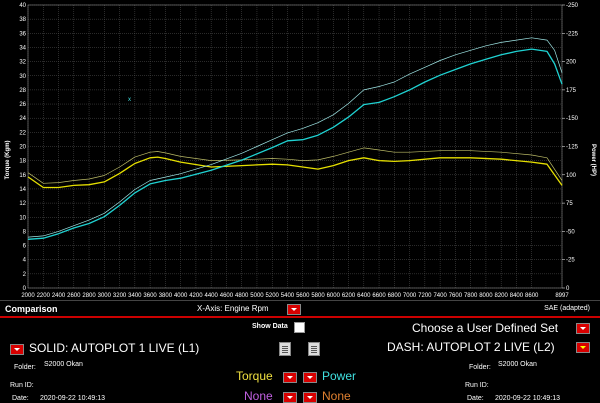  I want to click on power-label: Power, so click(339, 376).